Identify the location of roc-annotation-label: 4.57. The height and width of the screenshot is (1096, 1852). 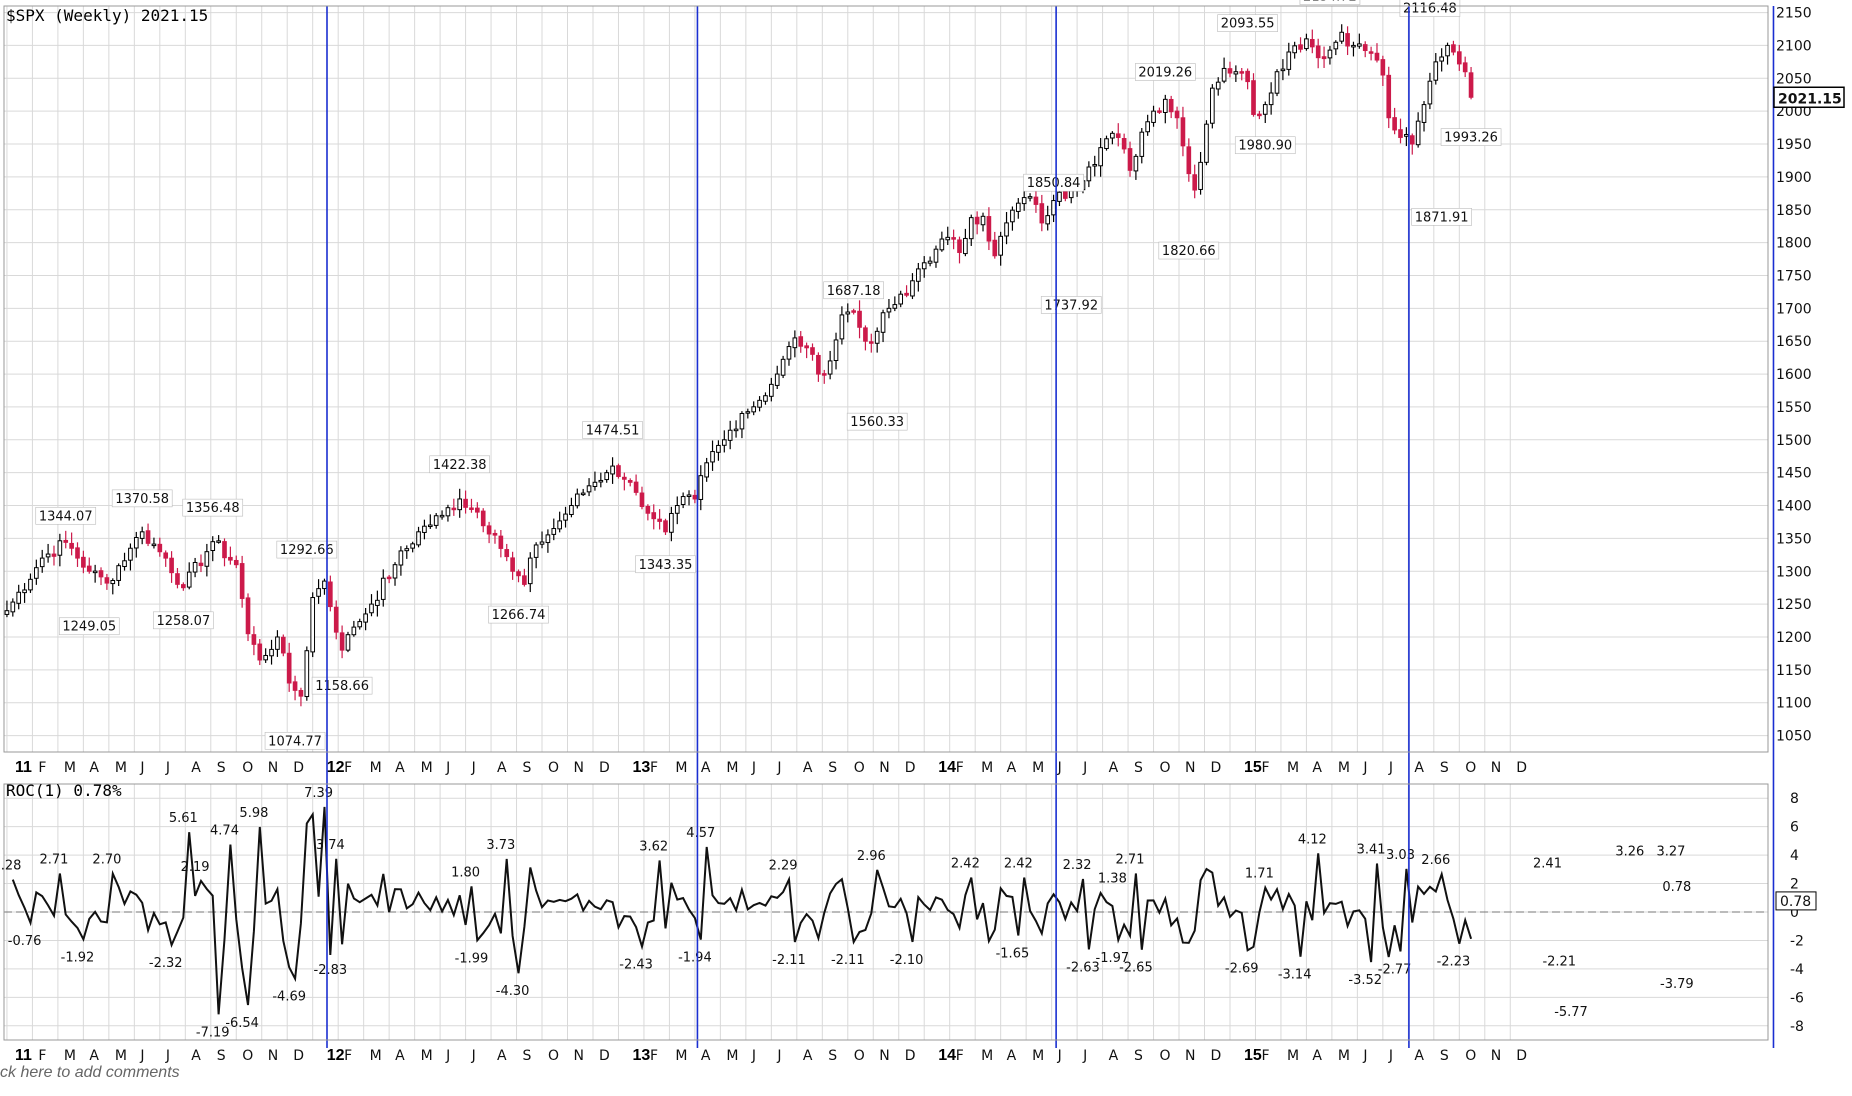
(700, 833).